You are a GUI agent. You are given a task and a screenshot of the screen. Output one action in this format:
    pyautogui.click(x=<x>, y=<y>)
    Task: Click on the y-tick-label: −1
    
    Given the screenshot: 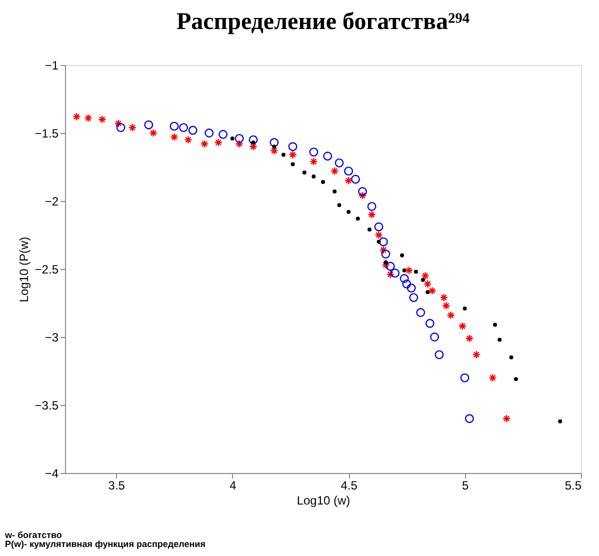 What is the action you would take?
    pyautogui.click(x=51, y=65)
    